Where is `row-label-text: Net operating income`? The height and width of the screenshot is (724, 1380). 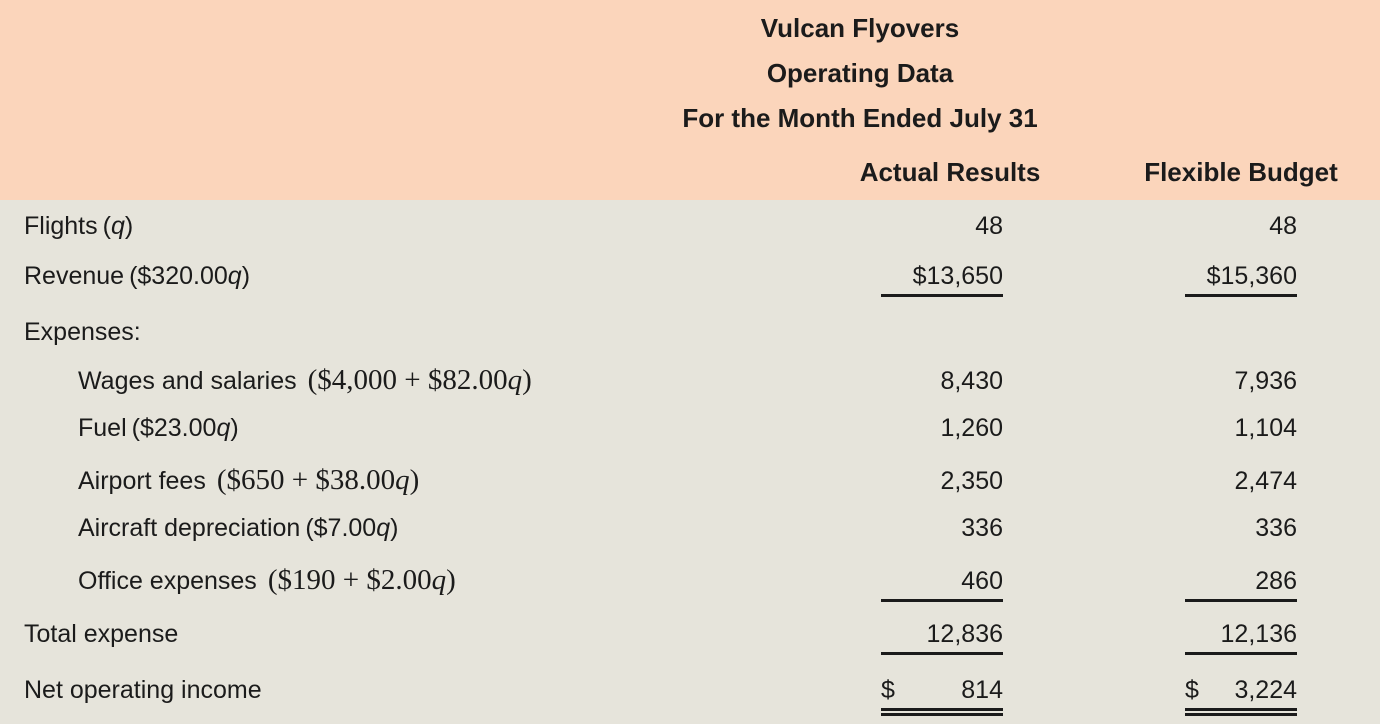
row-label-text: Net operating income is located at coordinates (143, 690).